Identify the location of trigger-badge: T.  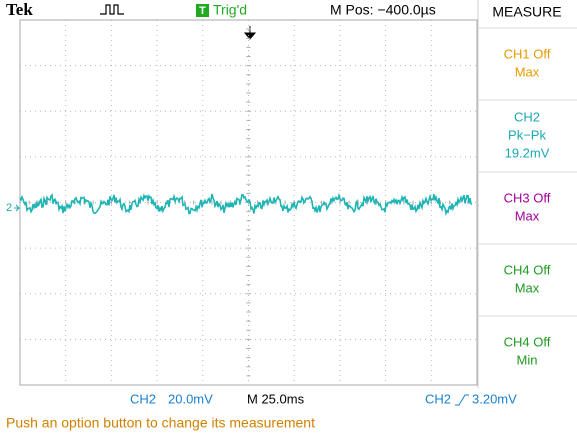
(202, 11).